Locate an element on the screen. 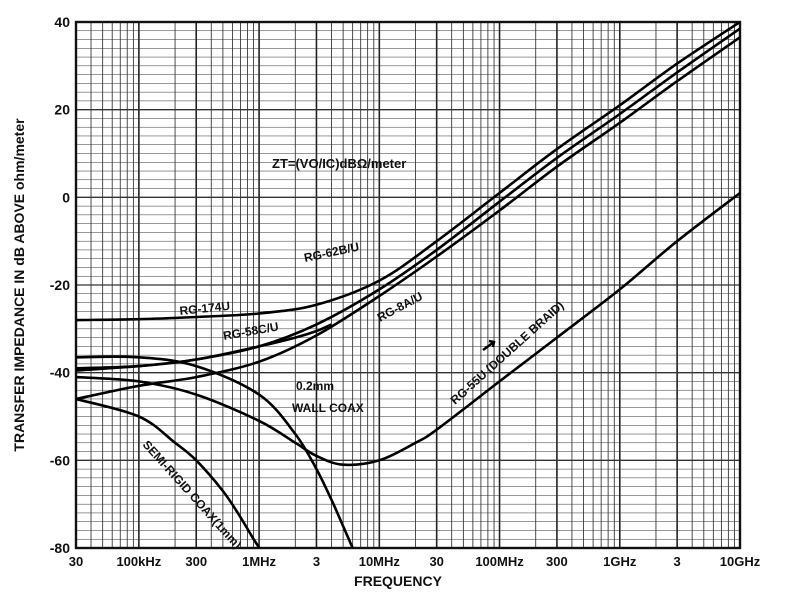 This screenshot has width=791, height=605. x-tick-label: 10MHz is located at coordinates (380, 561).